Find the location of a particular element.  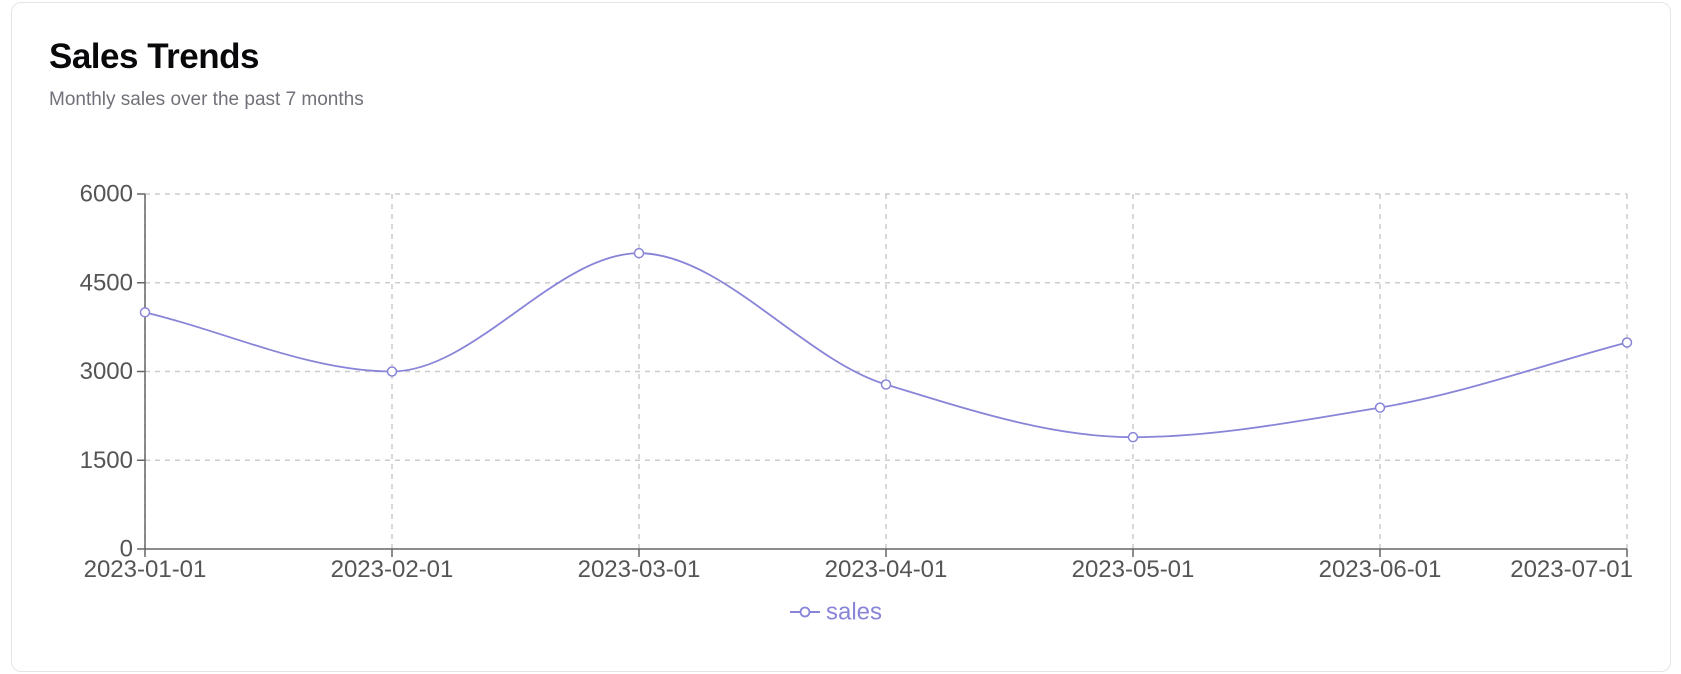

legend-label: sales is located at coordinates (854, 612).